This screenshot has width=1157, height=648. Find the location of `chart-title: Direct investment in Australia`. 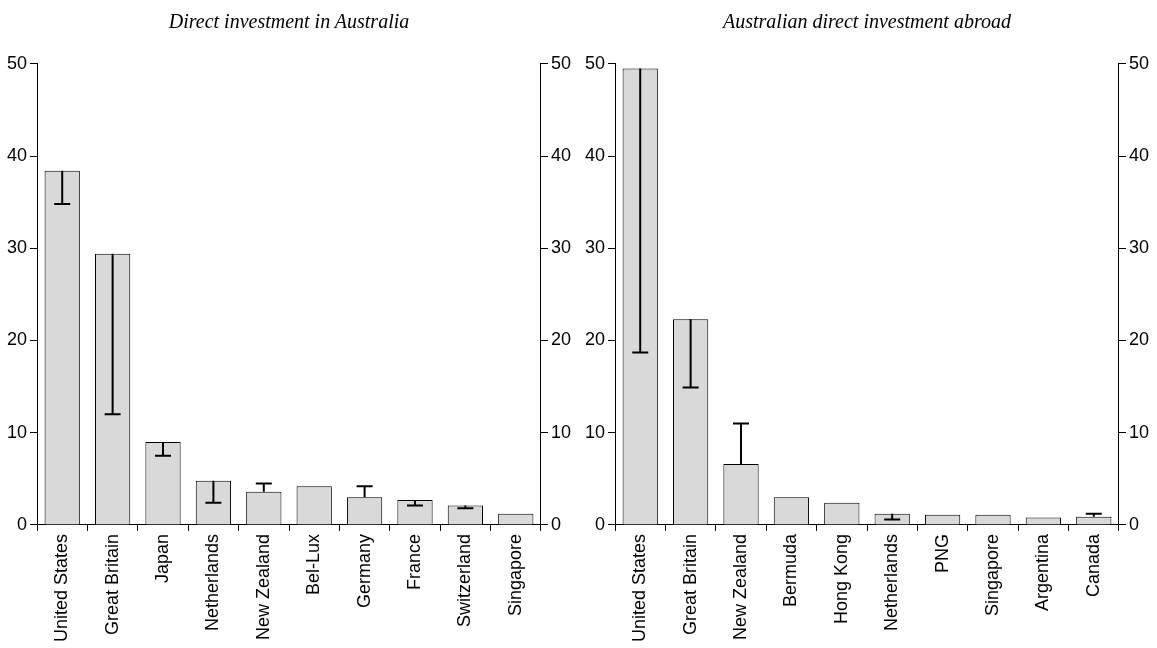

chart-title: Direct investment in Australia is located at coordinates (289, 21).